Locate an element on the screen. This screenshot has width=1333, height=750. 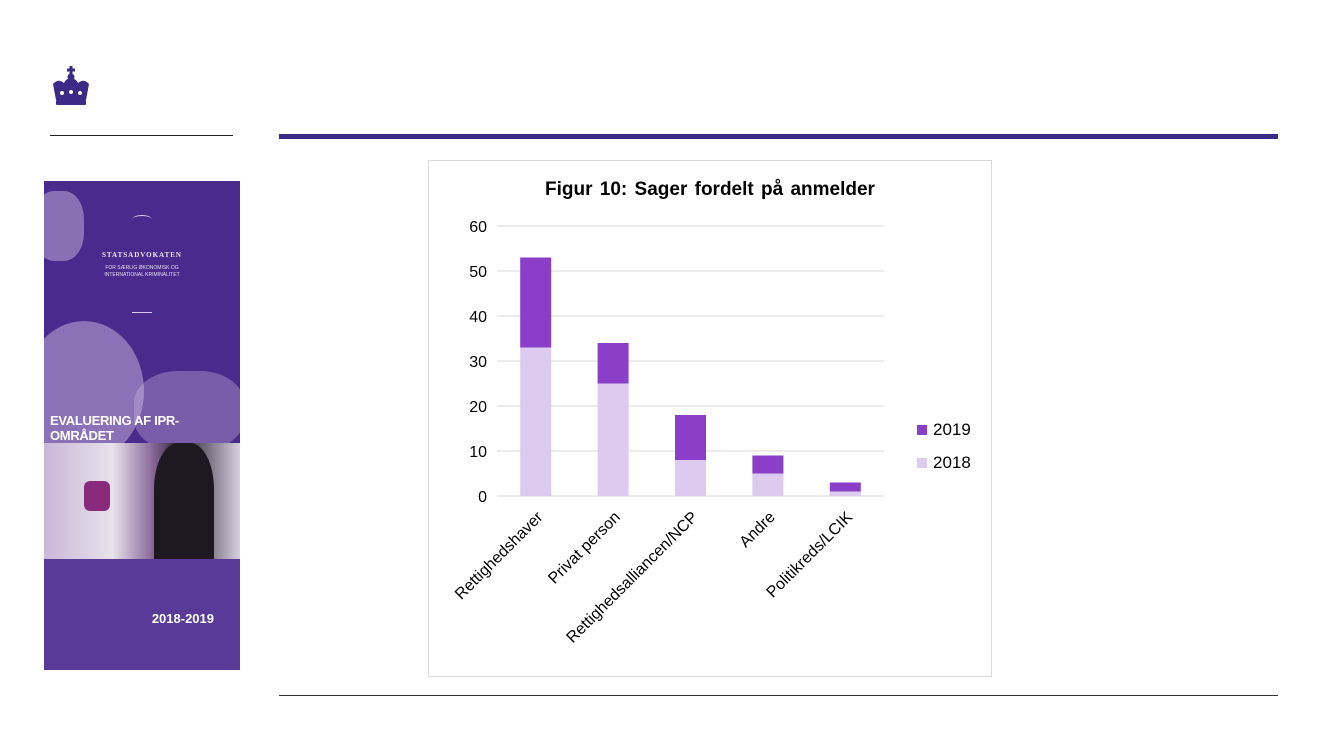
x-tick-label: Andre is located at coordinates (758, 530).